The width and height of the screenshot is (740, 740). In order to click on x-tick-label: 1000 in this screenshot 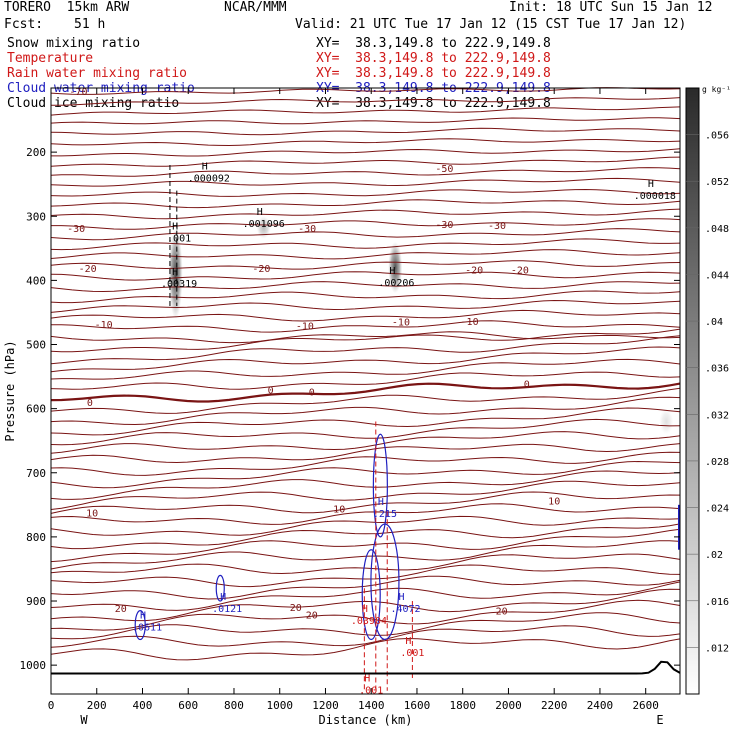, I will do `click(279, 705)`.